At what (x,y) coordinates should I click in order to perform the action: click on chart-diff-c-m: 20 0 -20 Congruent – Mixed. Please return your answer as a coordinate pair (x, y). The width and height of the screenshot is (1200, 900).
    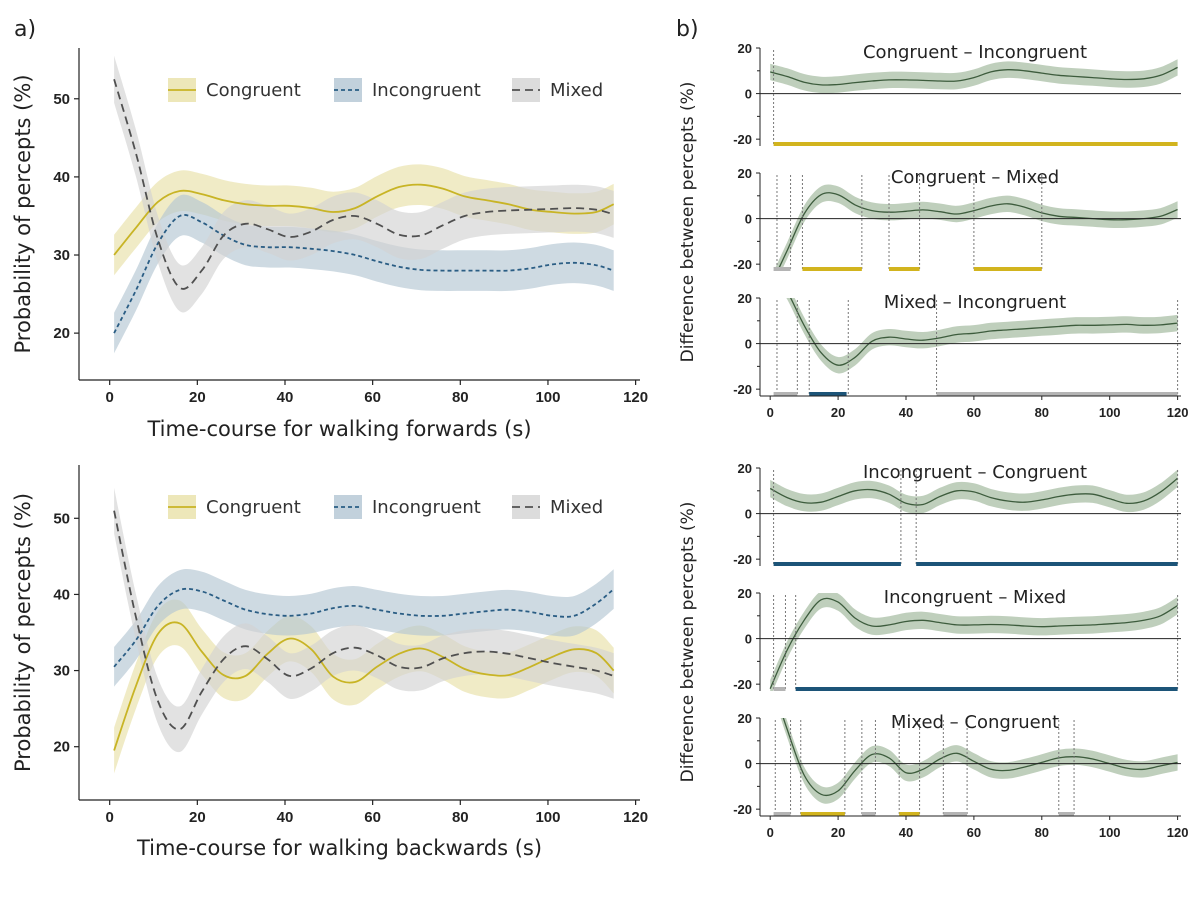
    Looking at the image, I should click on (957, 219).